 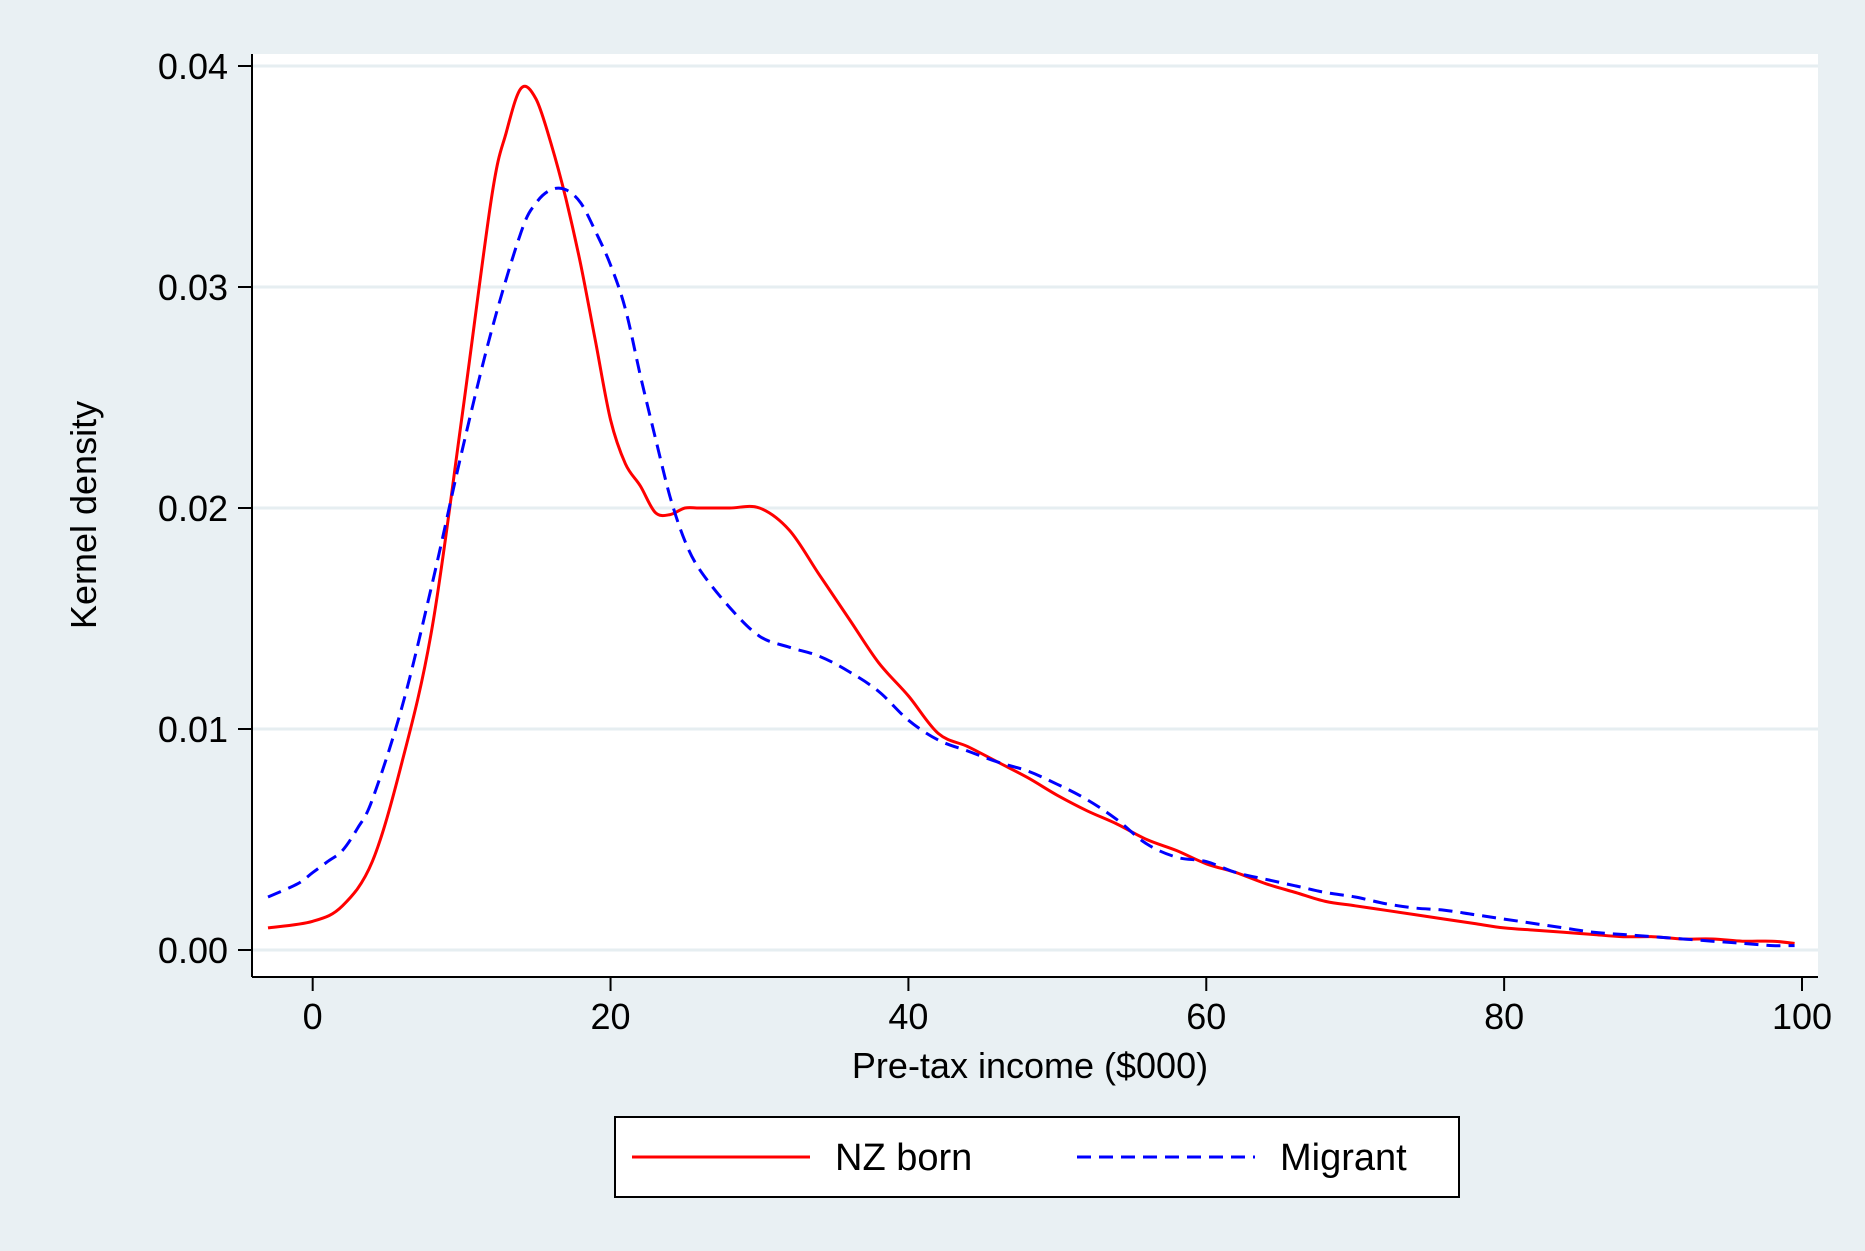 What do you see at coordinates (1030, 1065) in the screenshot?
I see `x-axis-title: Pre-tax income ($000)` at bounding box center [1030, 1065].